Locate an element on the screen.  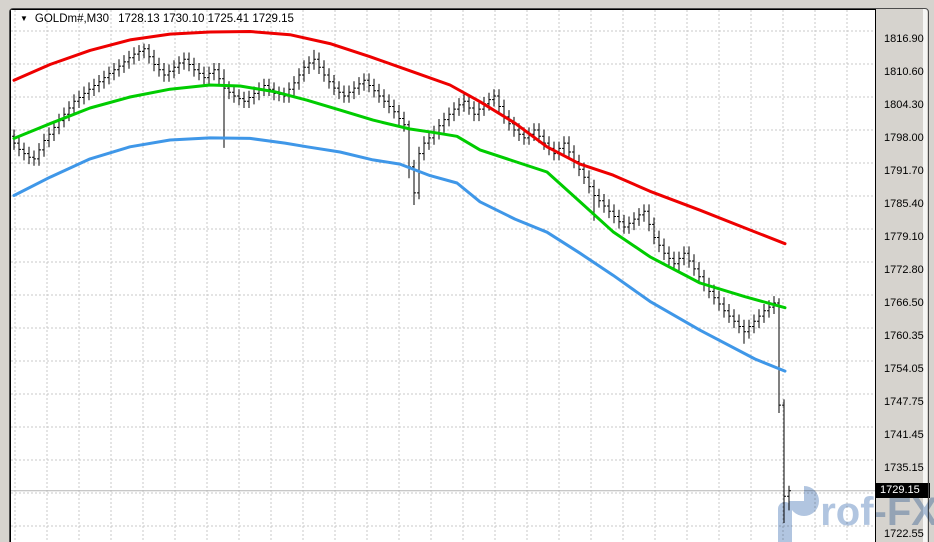
chart-ohlc-values: 1728.13 1730.10 1725.41 1729.15 is located at coordinates (206, 19).